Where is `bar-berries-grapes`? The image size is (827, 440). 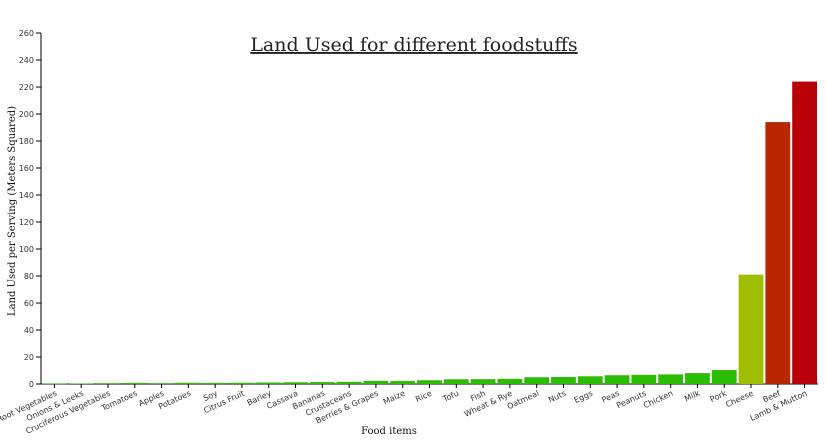 bar-berries-grapes is located at coordinates (376, 382).